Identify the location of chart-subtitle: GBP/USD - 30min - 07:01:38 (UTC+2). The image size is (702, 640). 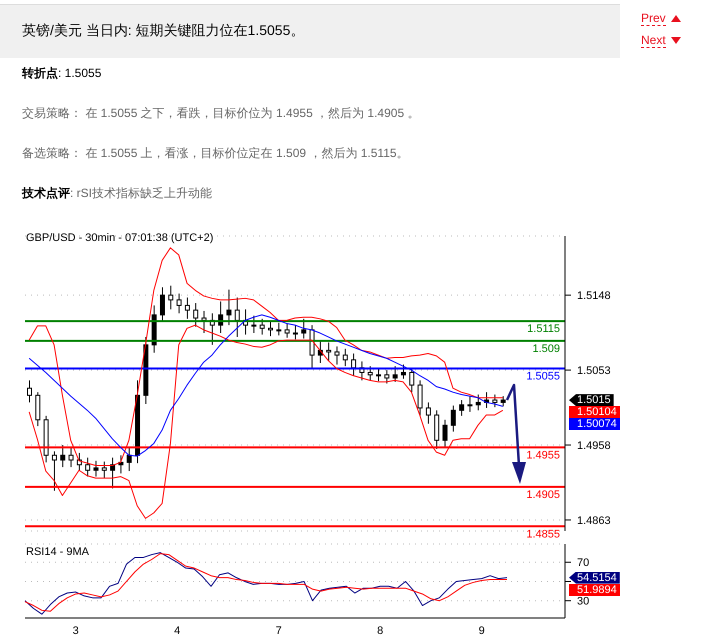
(120, 238).